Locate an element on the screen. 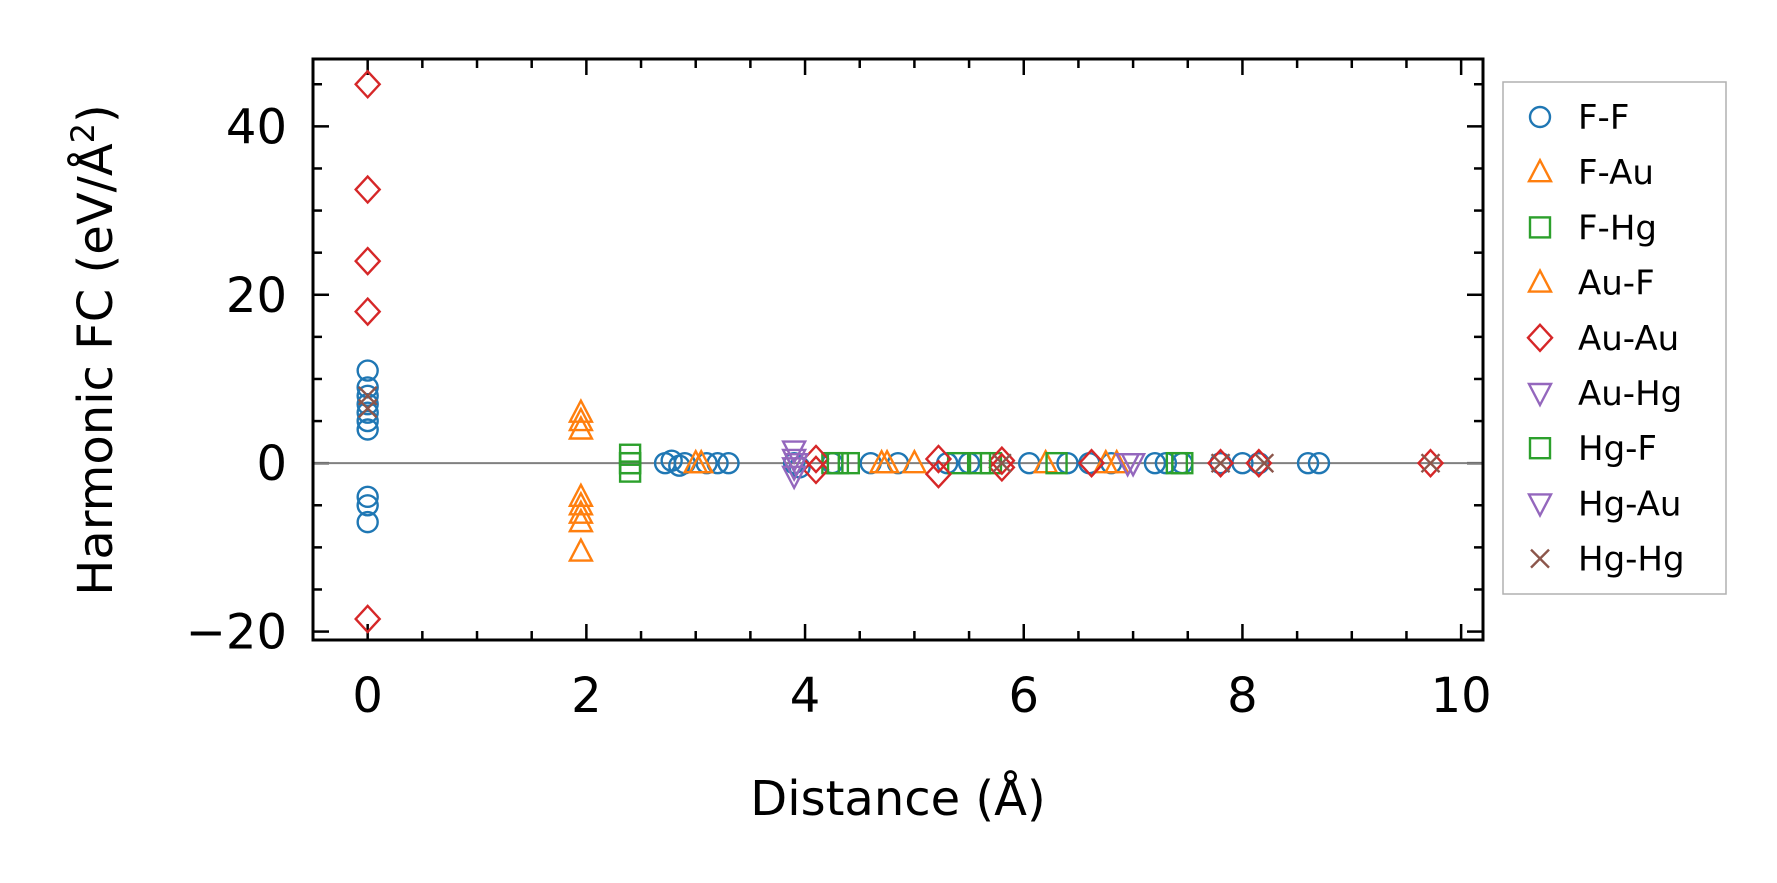  legend-entries: F-F F-Au F-Hg Au-F Au-Au Au-Hg Hg-F Hg-Au Hg-Hg is located at coordinates (1605, 339).